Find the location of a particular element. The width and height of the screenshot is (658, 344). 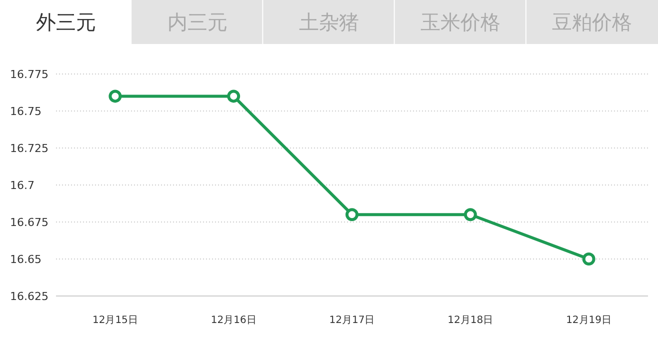

y-tick-label: 16.675 is located at coordinates (29, 222).